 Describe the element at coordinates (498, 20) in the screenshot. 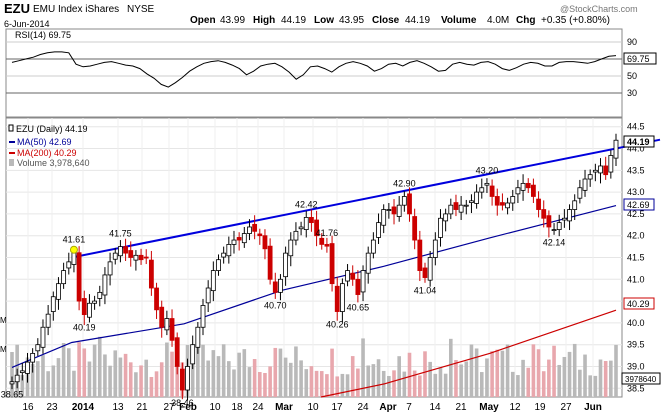

I see `volume-value: 4.0M` at that location.